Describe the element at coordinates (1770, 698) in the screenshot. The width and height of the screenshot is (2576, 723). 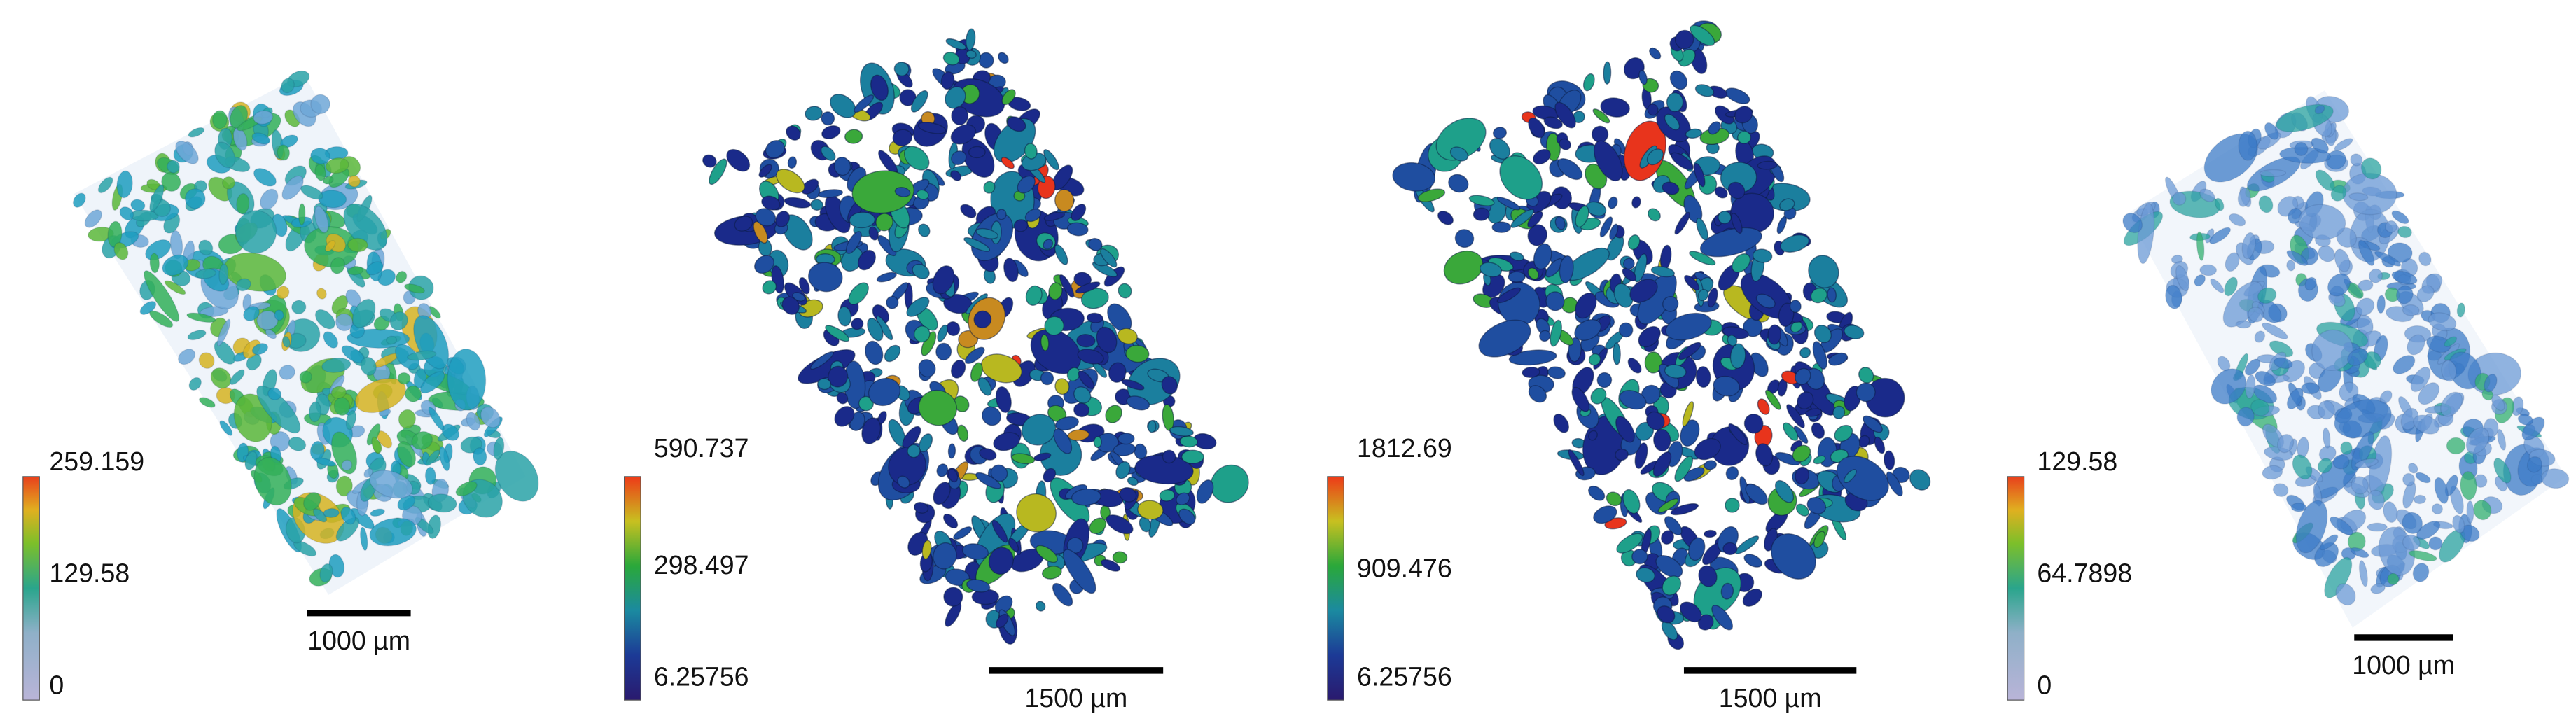
I see `scale-bar-label: 1500 µm` at that location.